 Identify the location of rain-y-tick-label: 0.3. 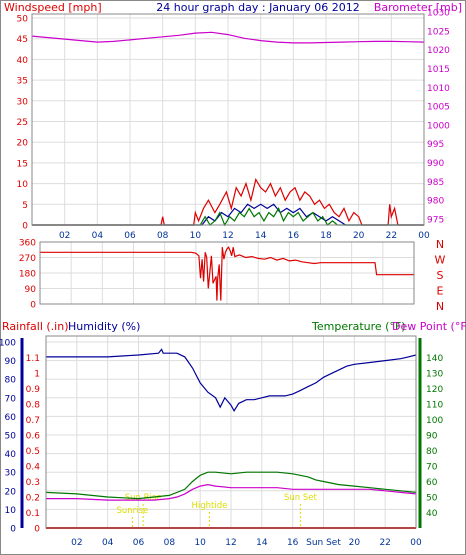
(33, 483).